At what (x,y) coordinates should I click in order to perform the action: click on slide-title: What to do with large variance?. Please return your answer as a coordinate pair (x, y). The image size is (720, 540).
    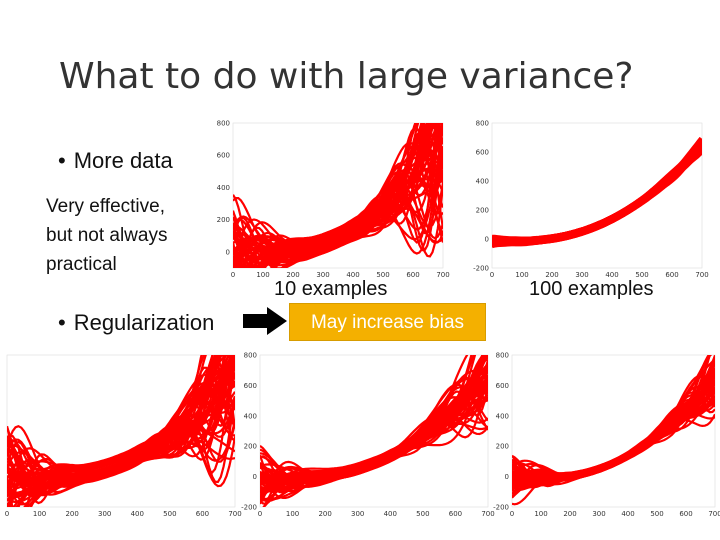
    Looking at the image, I should click on (346, 76).